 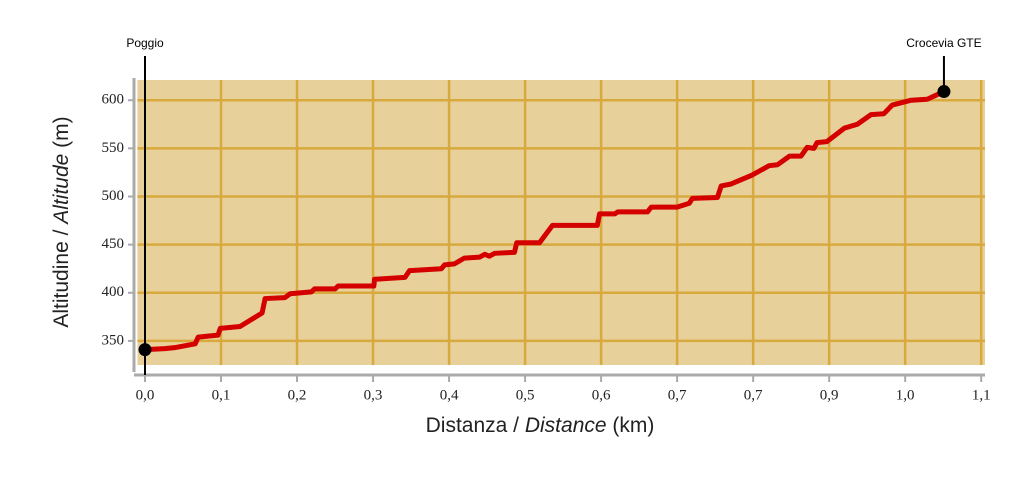 What do you see at coordinates (145, 43) in the screenshot?
I see `annotation-label: Poggio` at bounding box center [145, 43].